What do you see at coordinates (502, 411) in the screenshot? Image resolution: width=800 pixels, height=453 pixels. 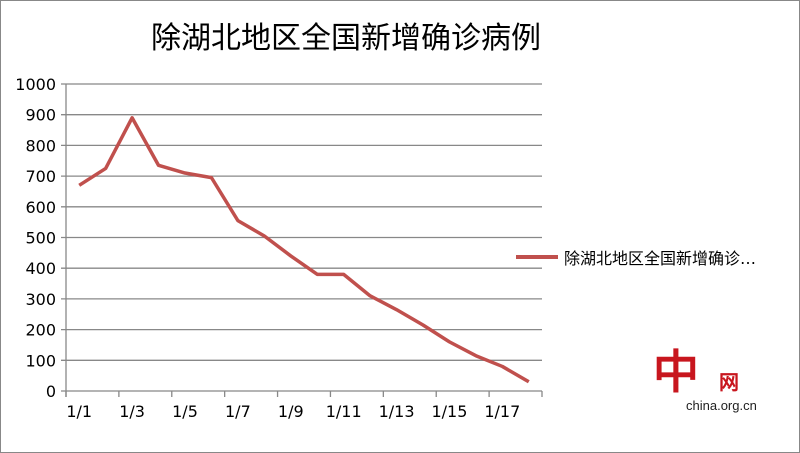 I see `x-tick-label: 1/17` at bounding box center [502, 411].